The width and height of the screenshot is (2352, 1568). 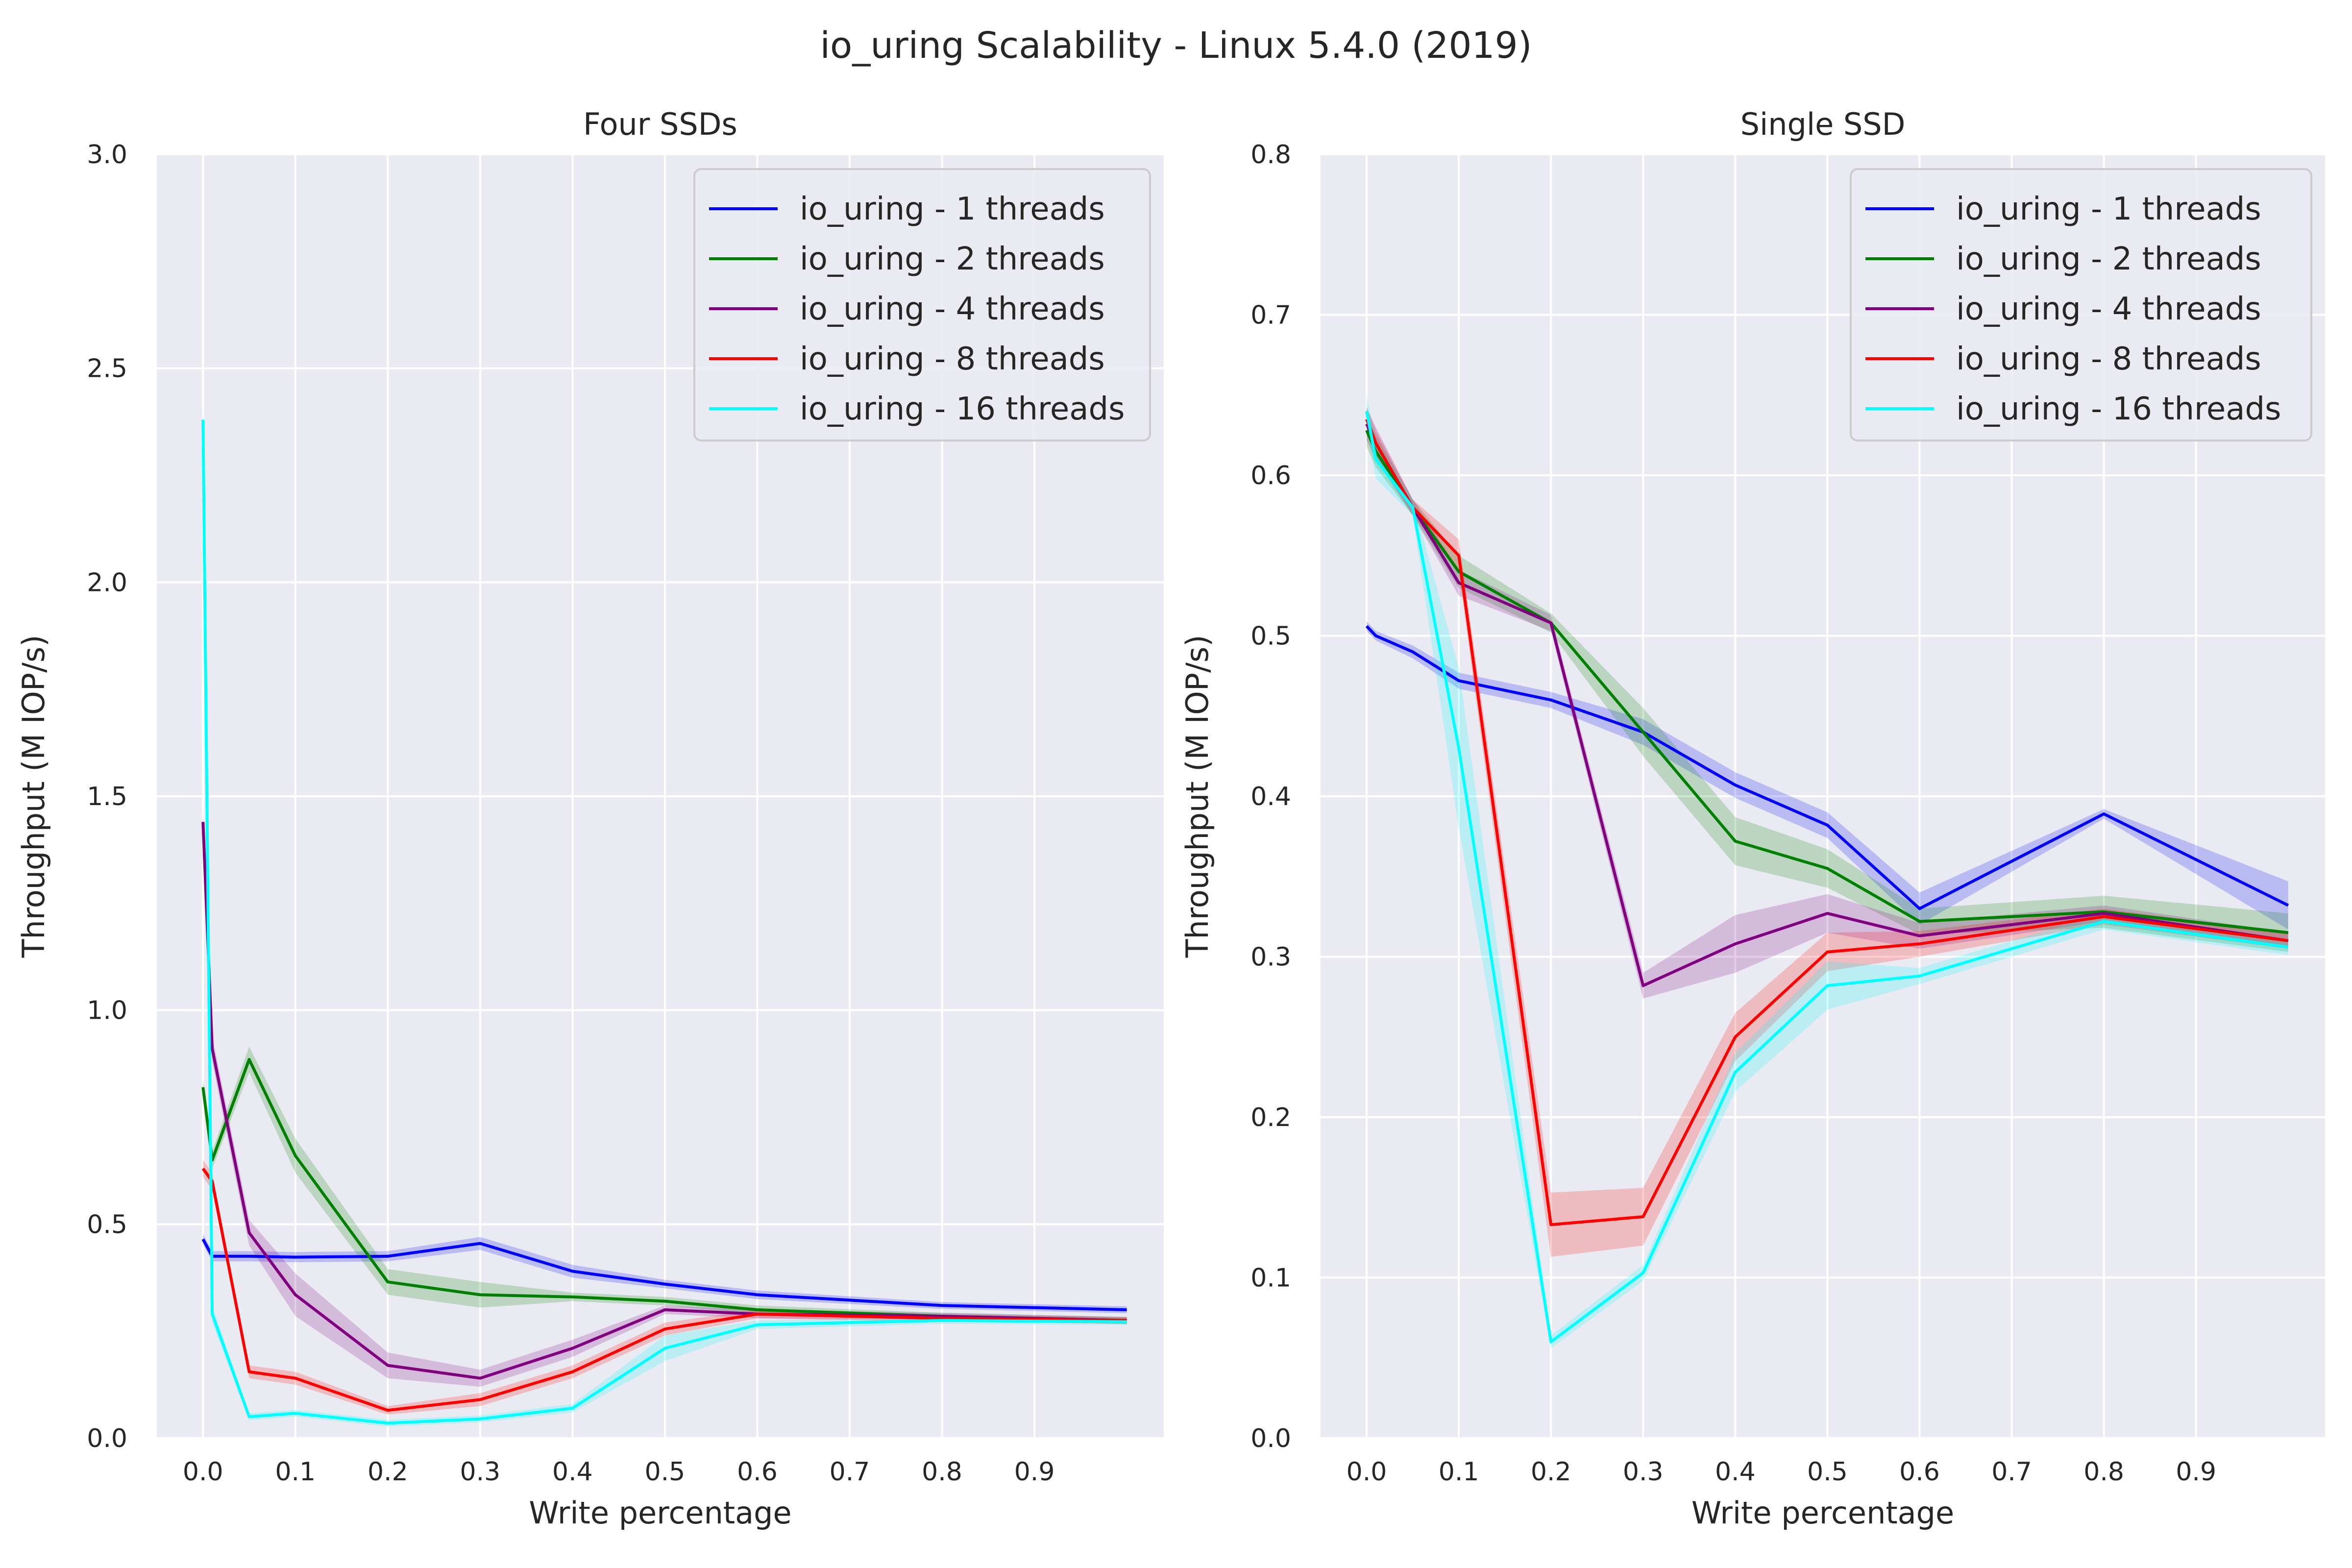 I want to click on y-tick-labels: 0.0 0.5 1.0 1.5 2.0 2.5 3.0, so click(x=107, y=796).